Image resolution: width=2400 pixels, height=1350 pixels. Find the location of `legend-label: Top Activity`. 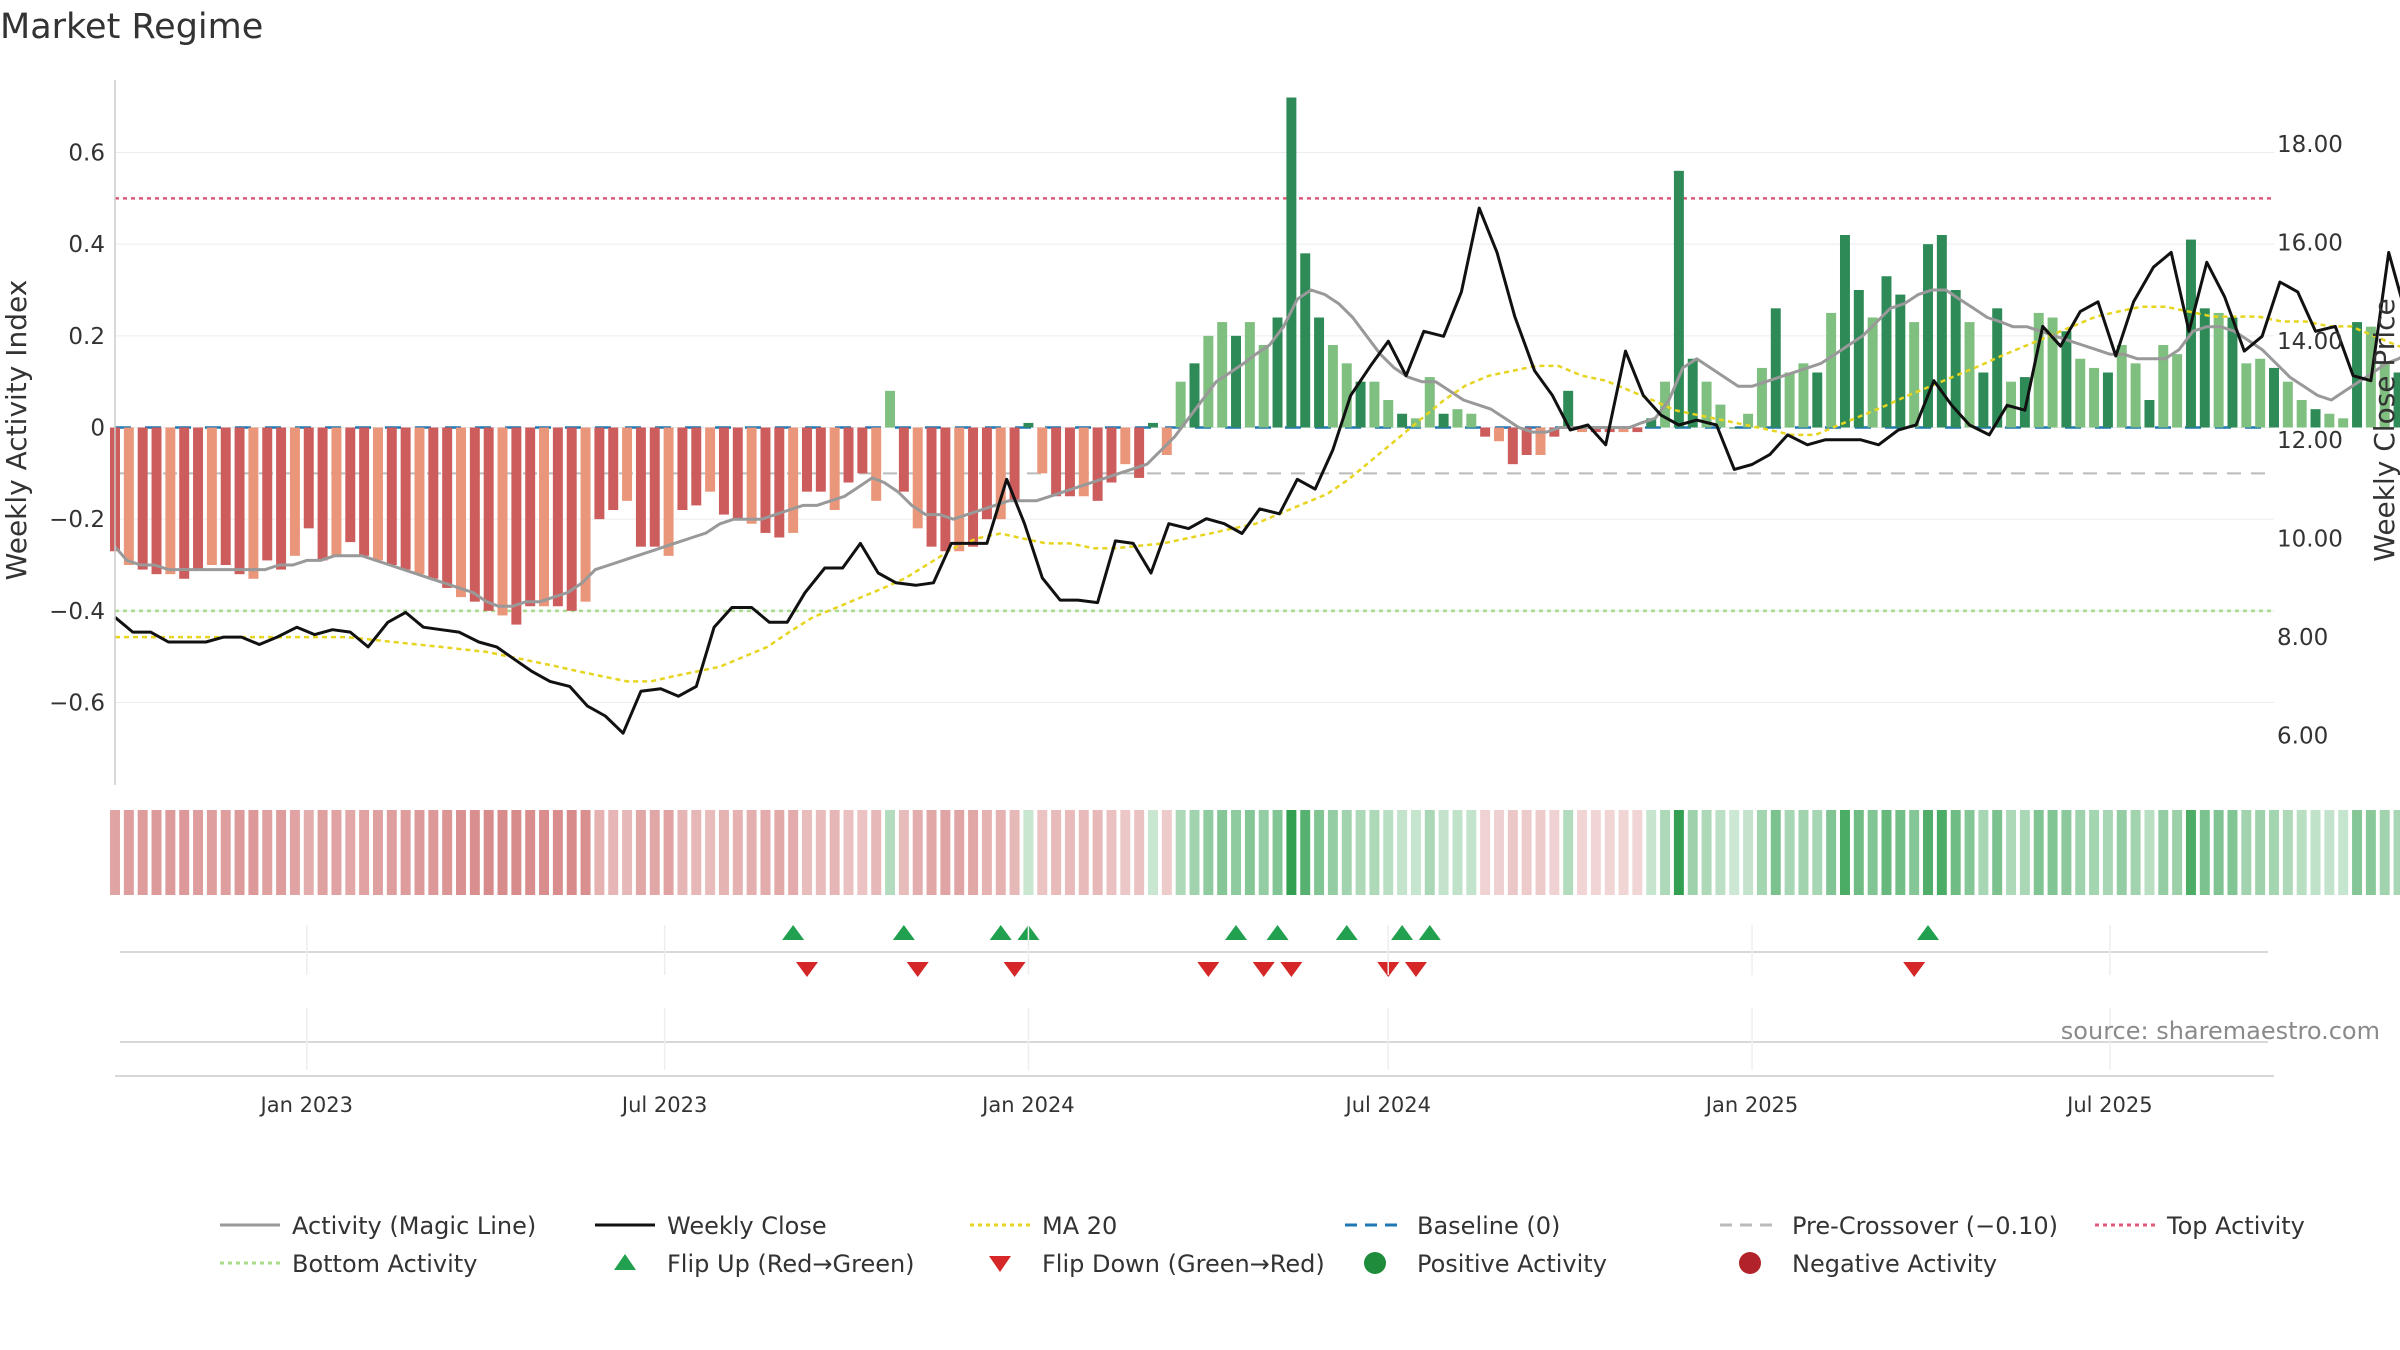

legend-label: Top Activity is located at coordinates (2235, 1226).